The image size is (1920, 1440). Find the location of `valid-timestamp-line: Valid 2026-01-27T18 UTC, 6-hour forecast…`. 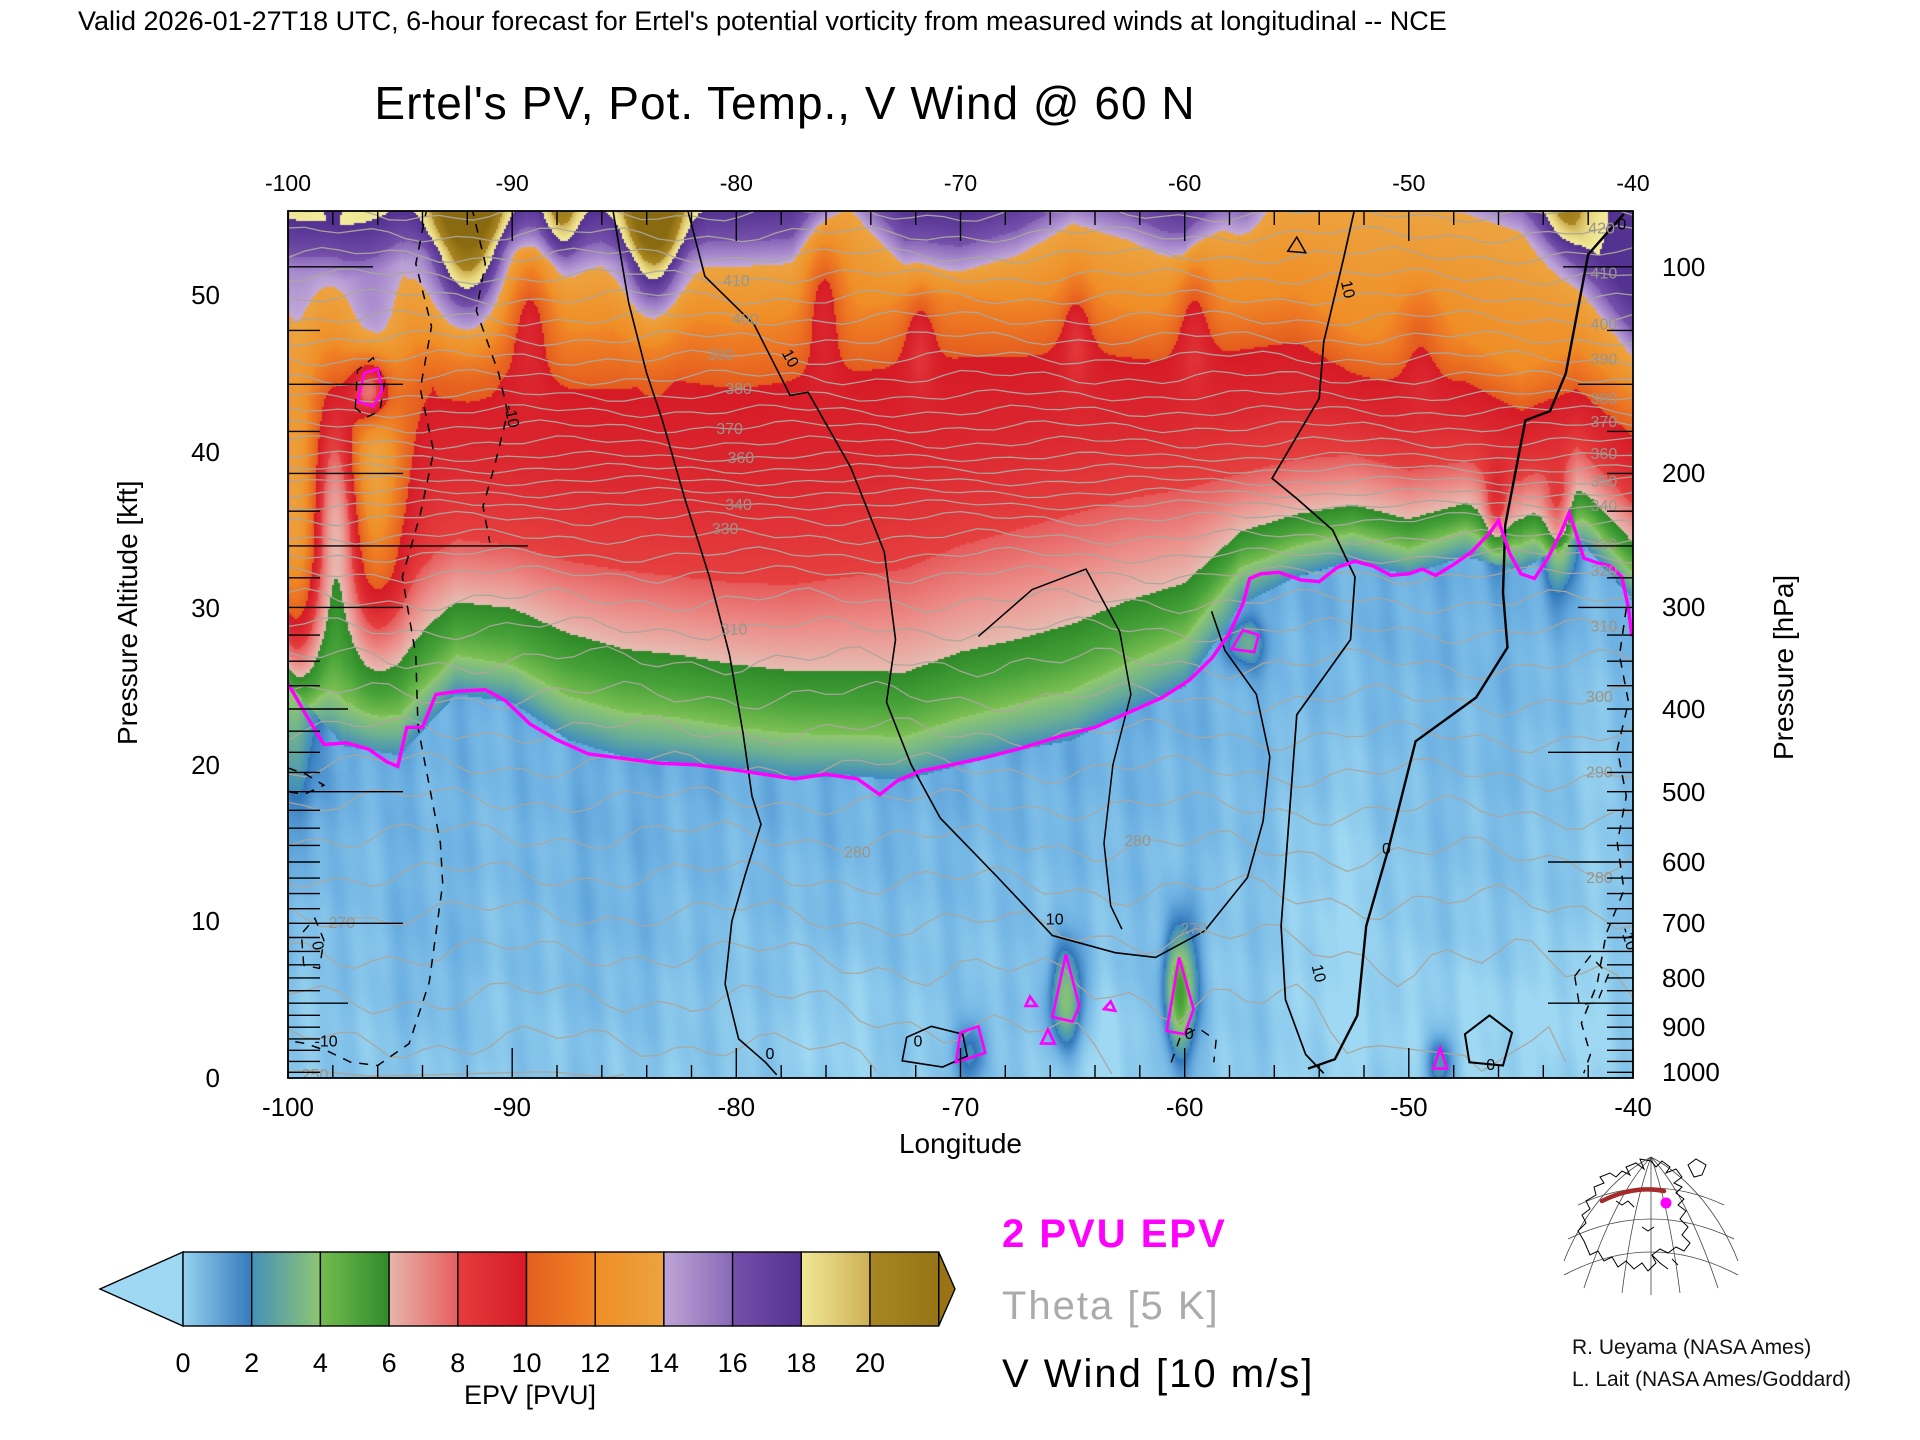

valid-timestamp-line: Valid 2026-01-27T18 UTC, 6-hour forecast… is located at coordinates (762, 21).